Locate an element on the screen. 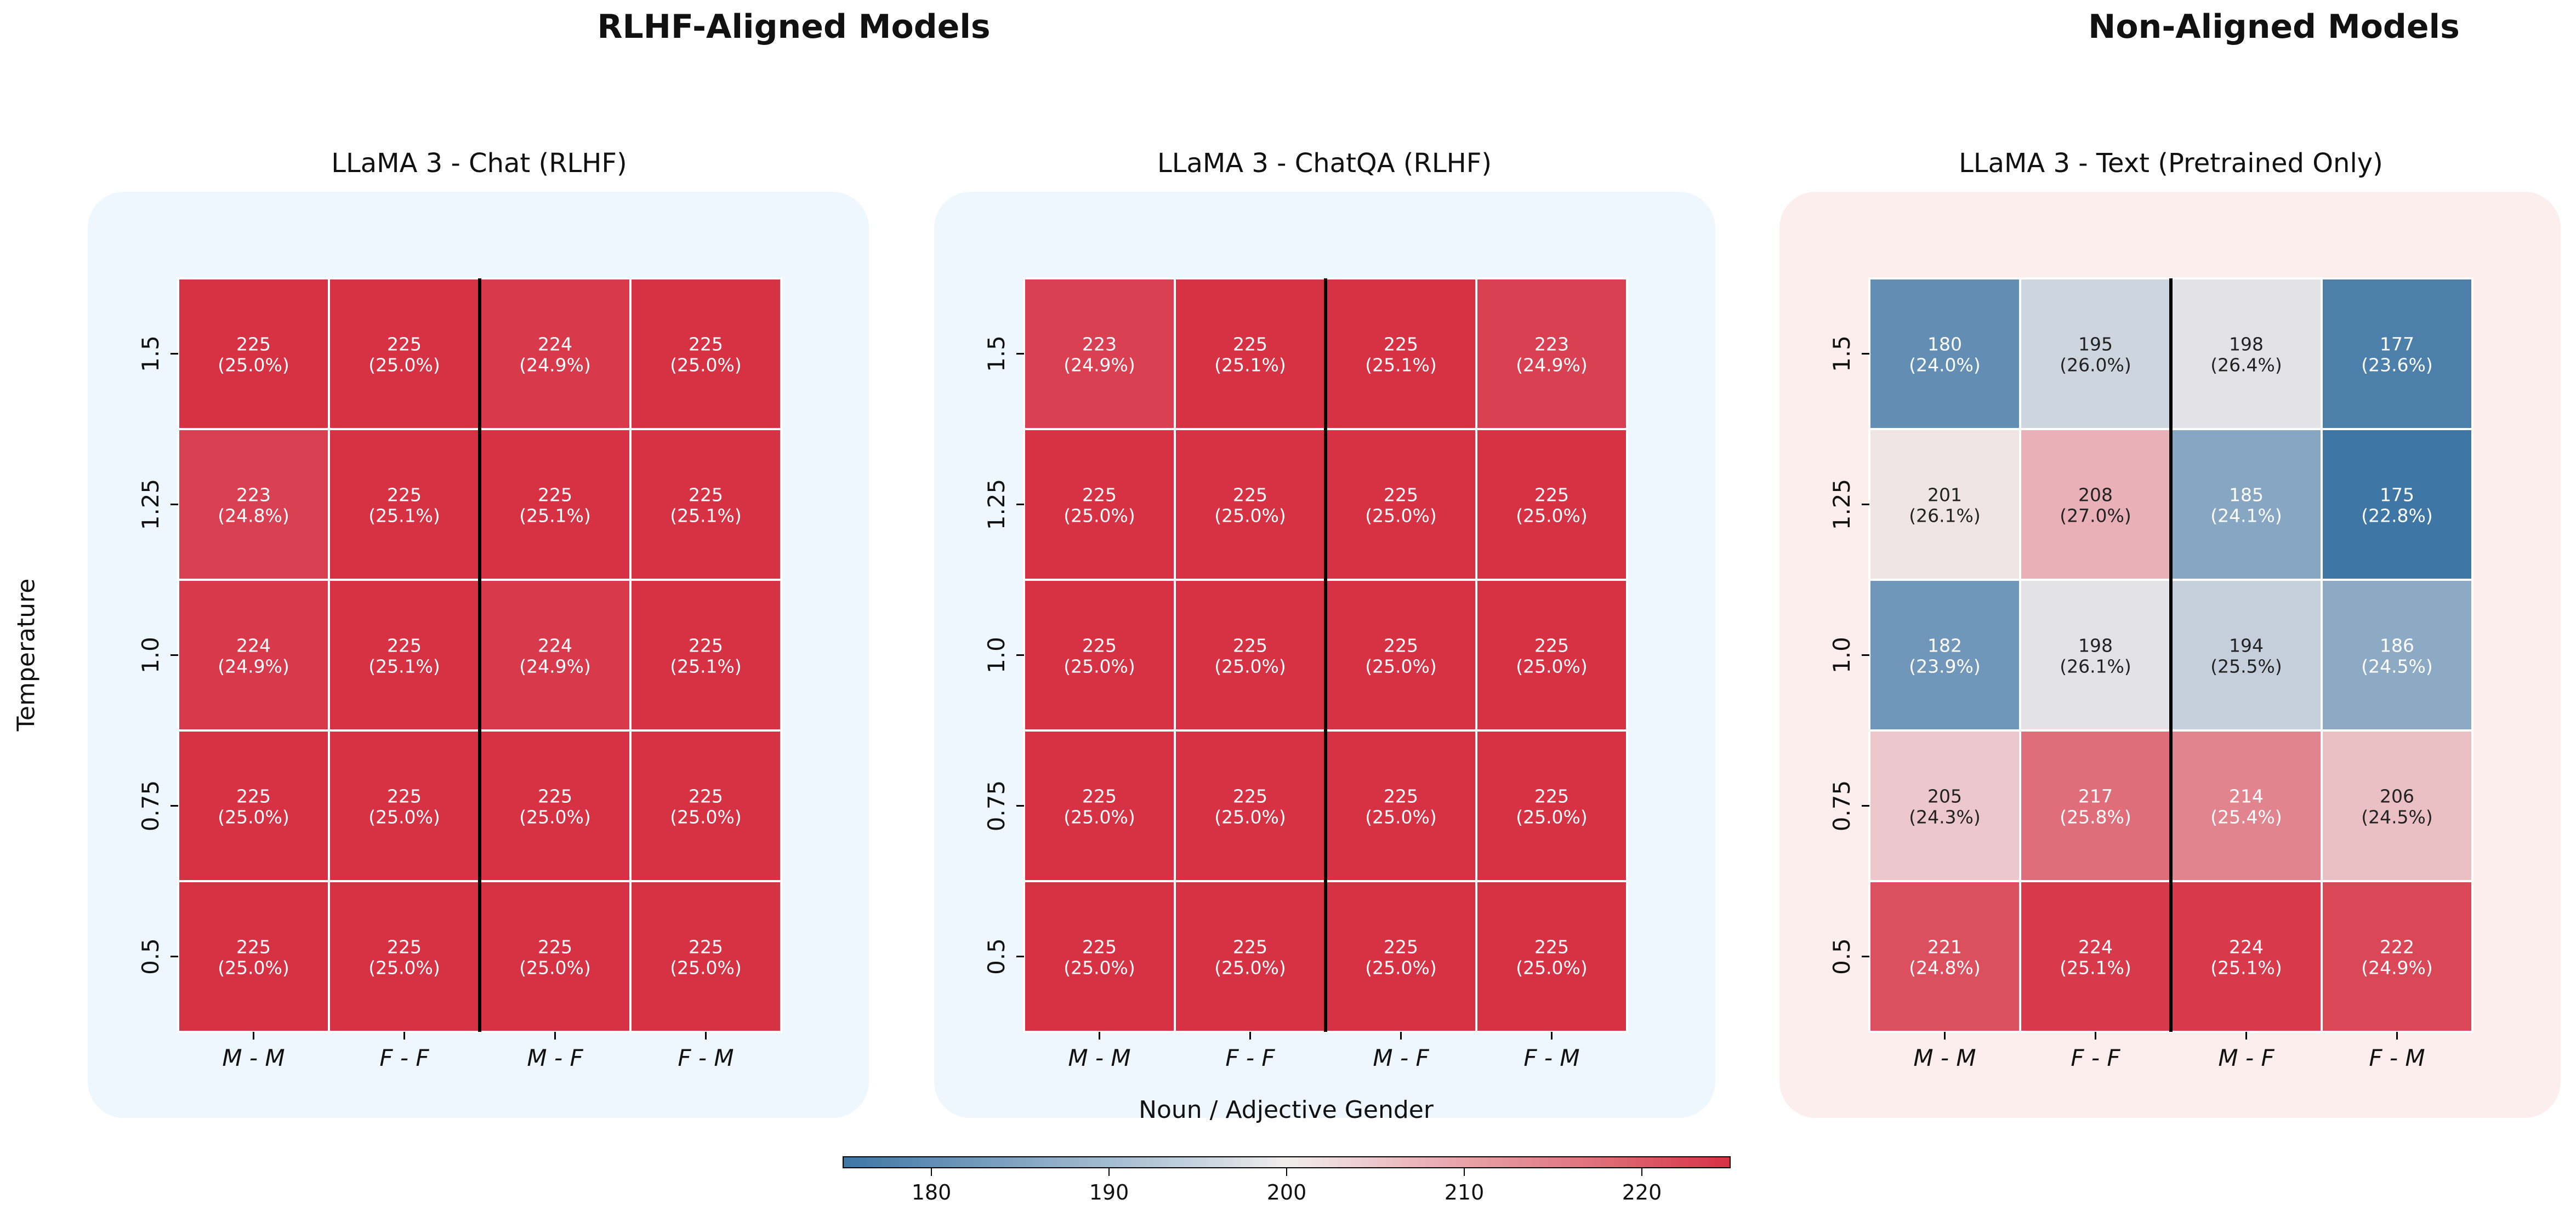 This screenshot has width=2576, height=1222. x-tick-label: M - M is located at coordinates (1099, 1057).